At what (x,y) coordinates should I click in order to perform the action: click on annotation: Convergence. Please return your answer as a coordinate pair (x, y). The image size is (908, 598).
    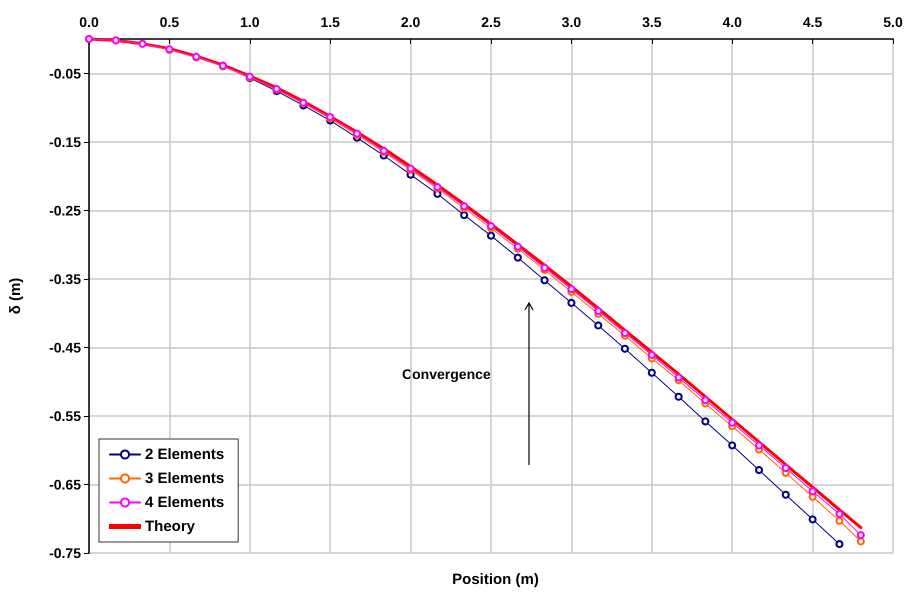
    Looking at the image, I should click on (446, 374).